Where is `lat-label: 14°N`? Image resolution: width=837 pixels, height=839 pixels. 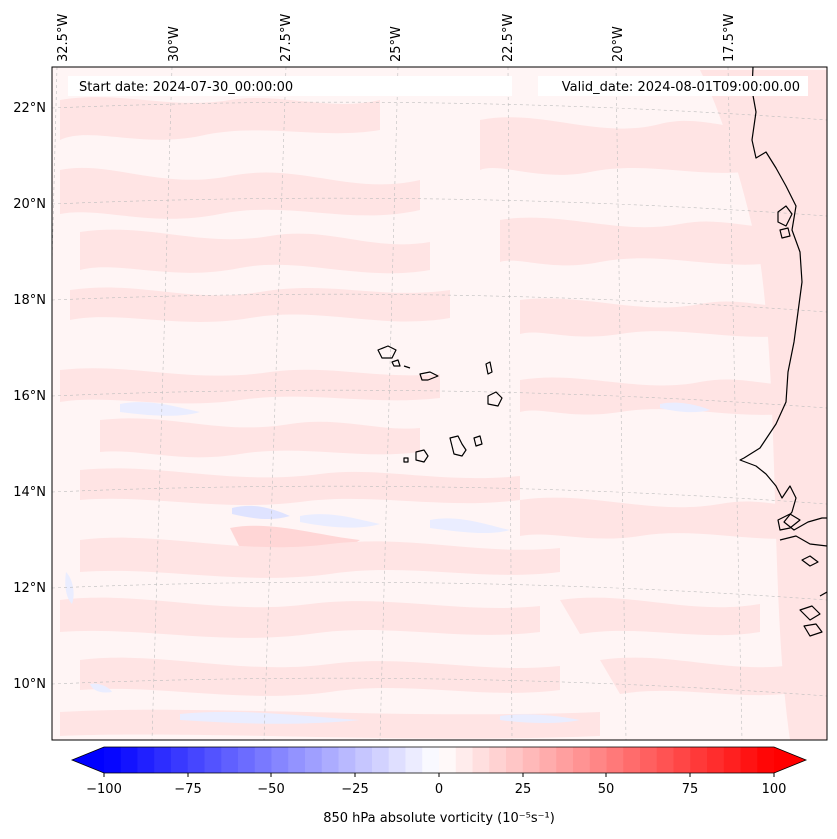 lat-label: 14°N is located at coordinates (29, 492).